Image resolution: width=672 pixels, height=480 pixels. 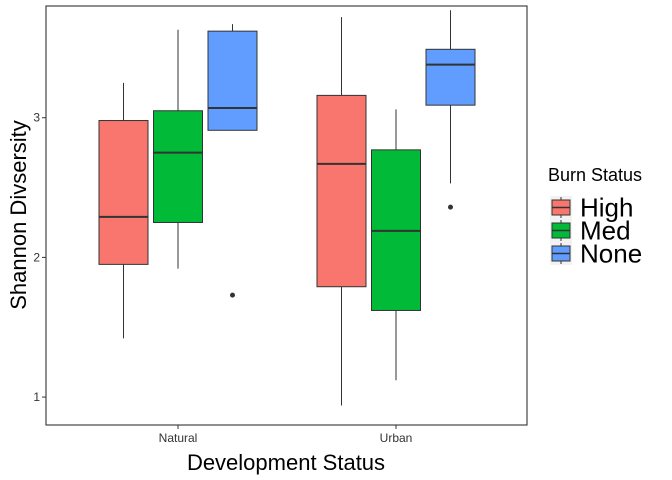 I want to click on y-axis-title: Shannon Divsersity, so click(x=18, y=215).